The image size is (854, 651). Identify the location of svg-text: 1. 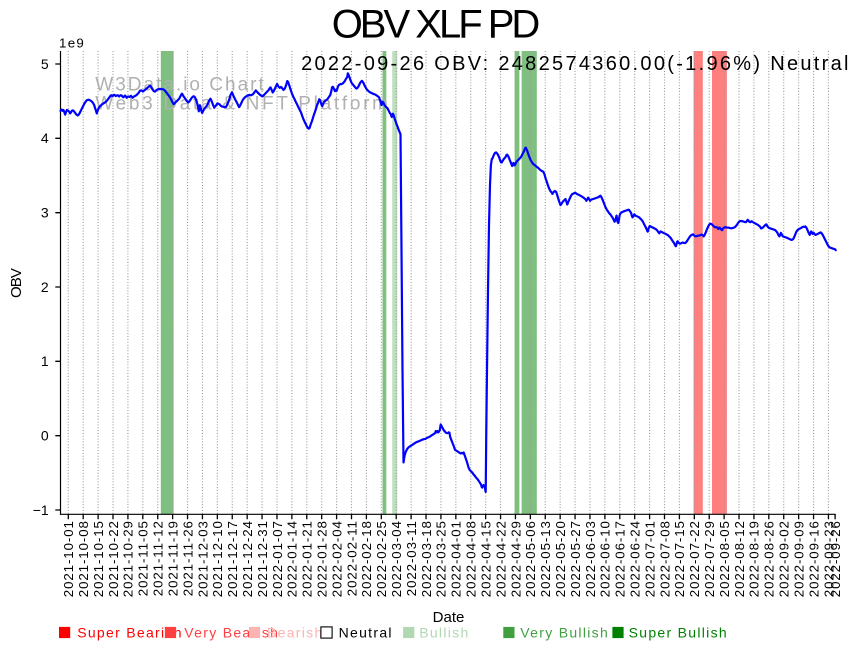
(45, 361).